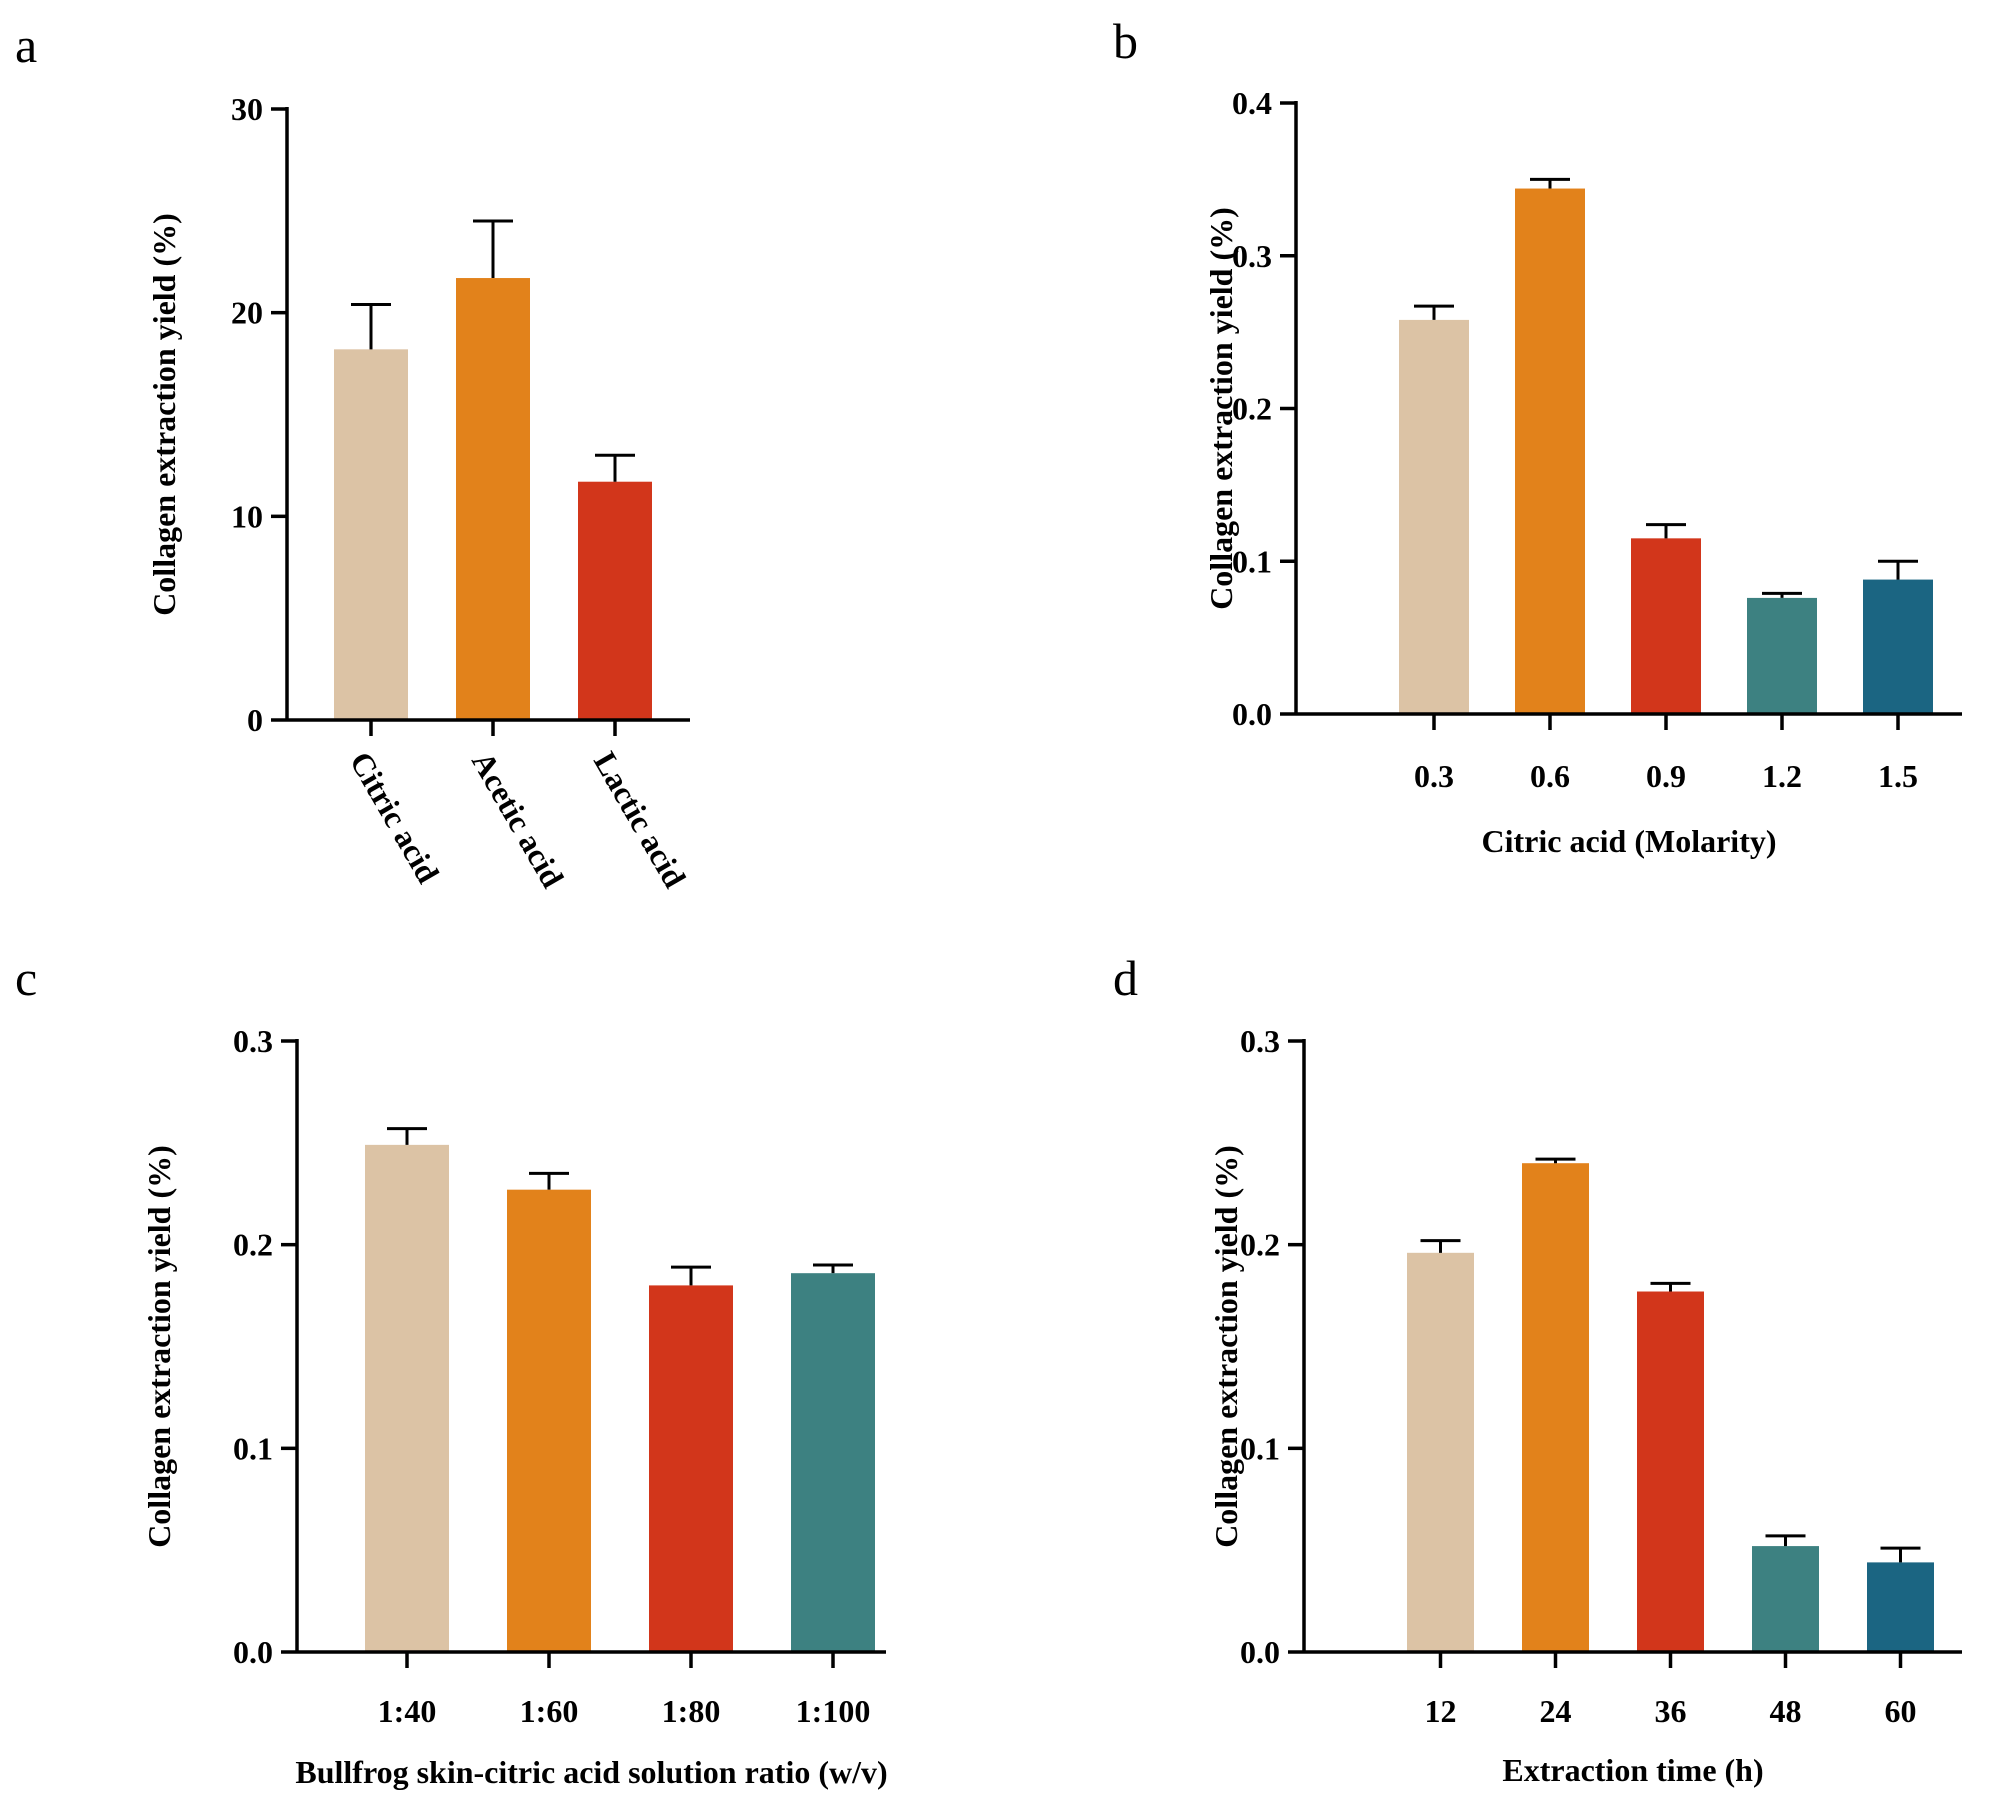 This screenshot has width=1989, height=1814. Describe the element at coordinates (1556, 1711) in the screenshot. I see `x-tick-label: 24` at that location.